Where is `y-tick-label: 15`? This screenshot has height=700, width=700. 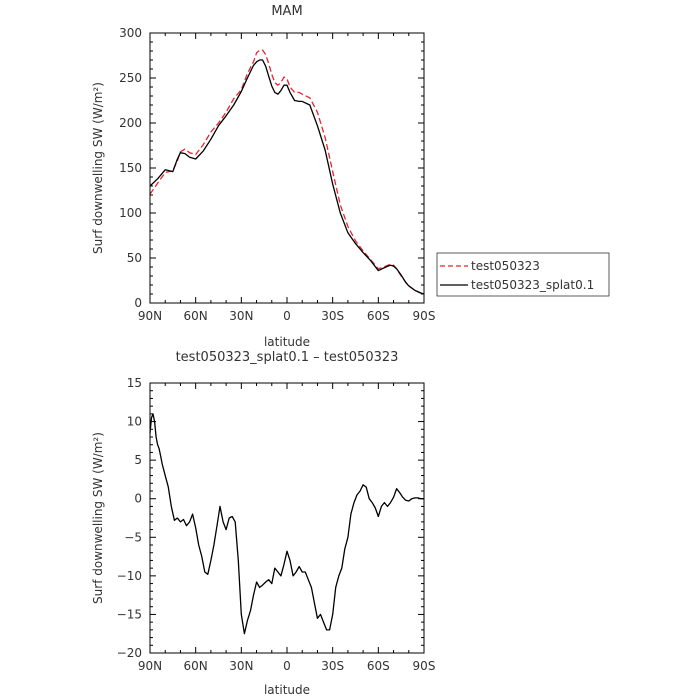
y-tick-label: 15 is located at coordinates (134, 383).